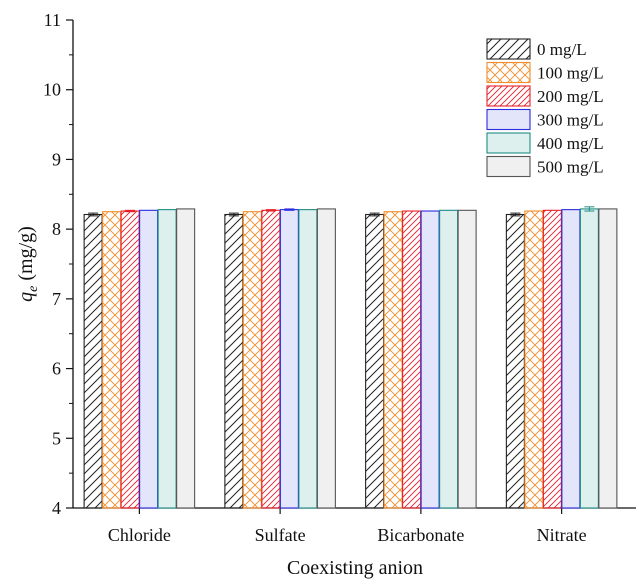 This screenshot has height=584, width=639. What do you see at coordinates (570, 73) in the screenshot?
I see `legend-label: 100 mg/L` at bounding box center [570, 73].